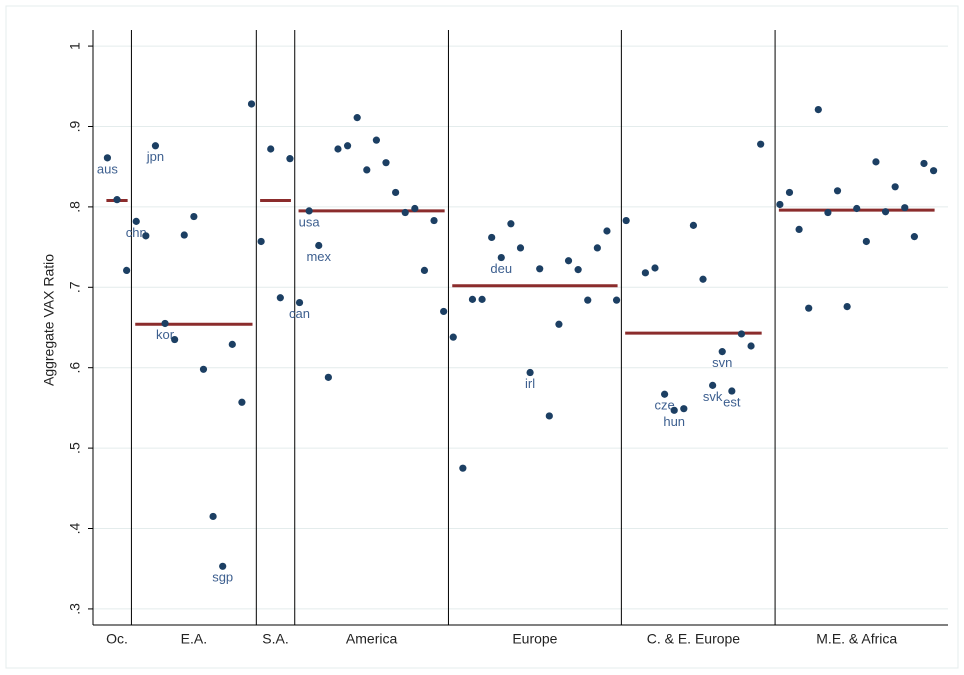 The image size is (964, 675). Describe the element at coordinates (372, 639) in the screenshot. I see `x-category-label: America` at that location.